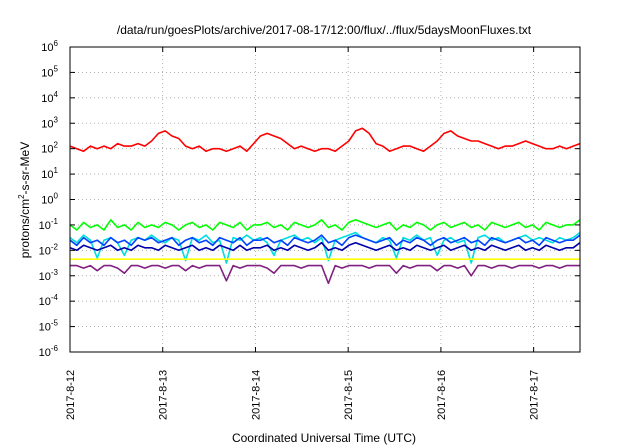 The width and height of the screenshot is (640, 448). I want to click on y-tick-label: 10⁻³, so click(49, 275).